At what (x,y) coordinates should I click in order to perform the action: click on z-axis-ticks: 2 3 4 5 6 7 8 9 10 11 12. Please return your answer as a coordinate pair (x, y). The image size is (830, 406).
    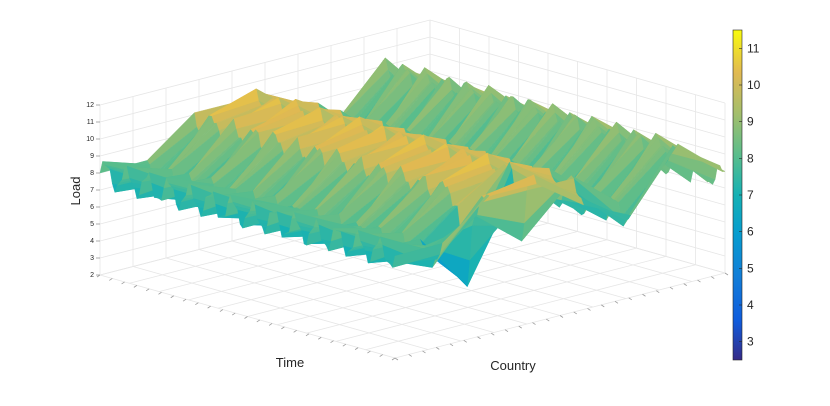
    Looking at the image, I should click on (93, 190).